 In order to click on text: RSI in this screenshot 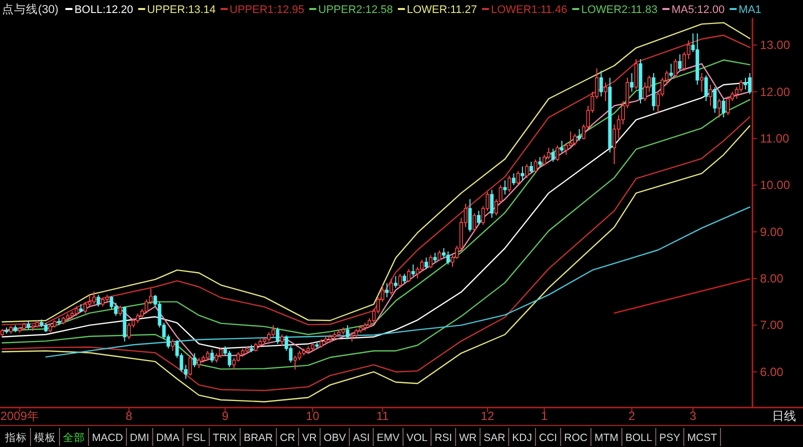, I will do `click(443, 438)`.